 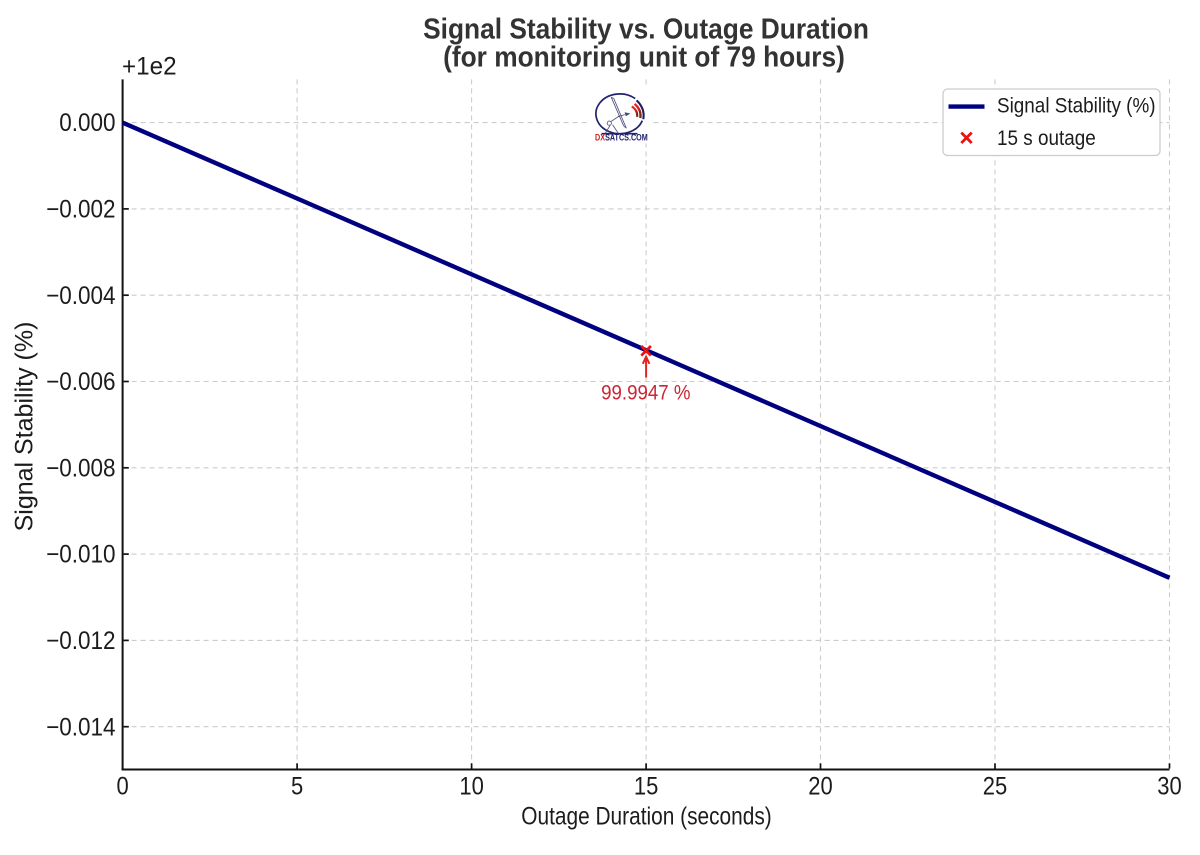 I want to click on svg-text: −0.012, so click(x=80, y=641).